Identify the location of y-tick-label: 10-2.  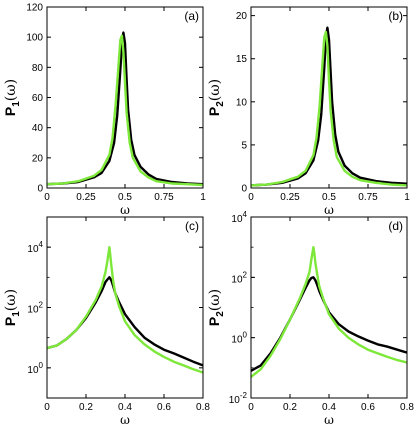
(238, 398).